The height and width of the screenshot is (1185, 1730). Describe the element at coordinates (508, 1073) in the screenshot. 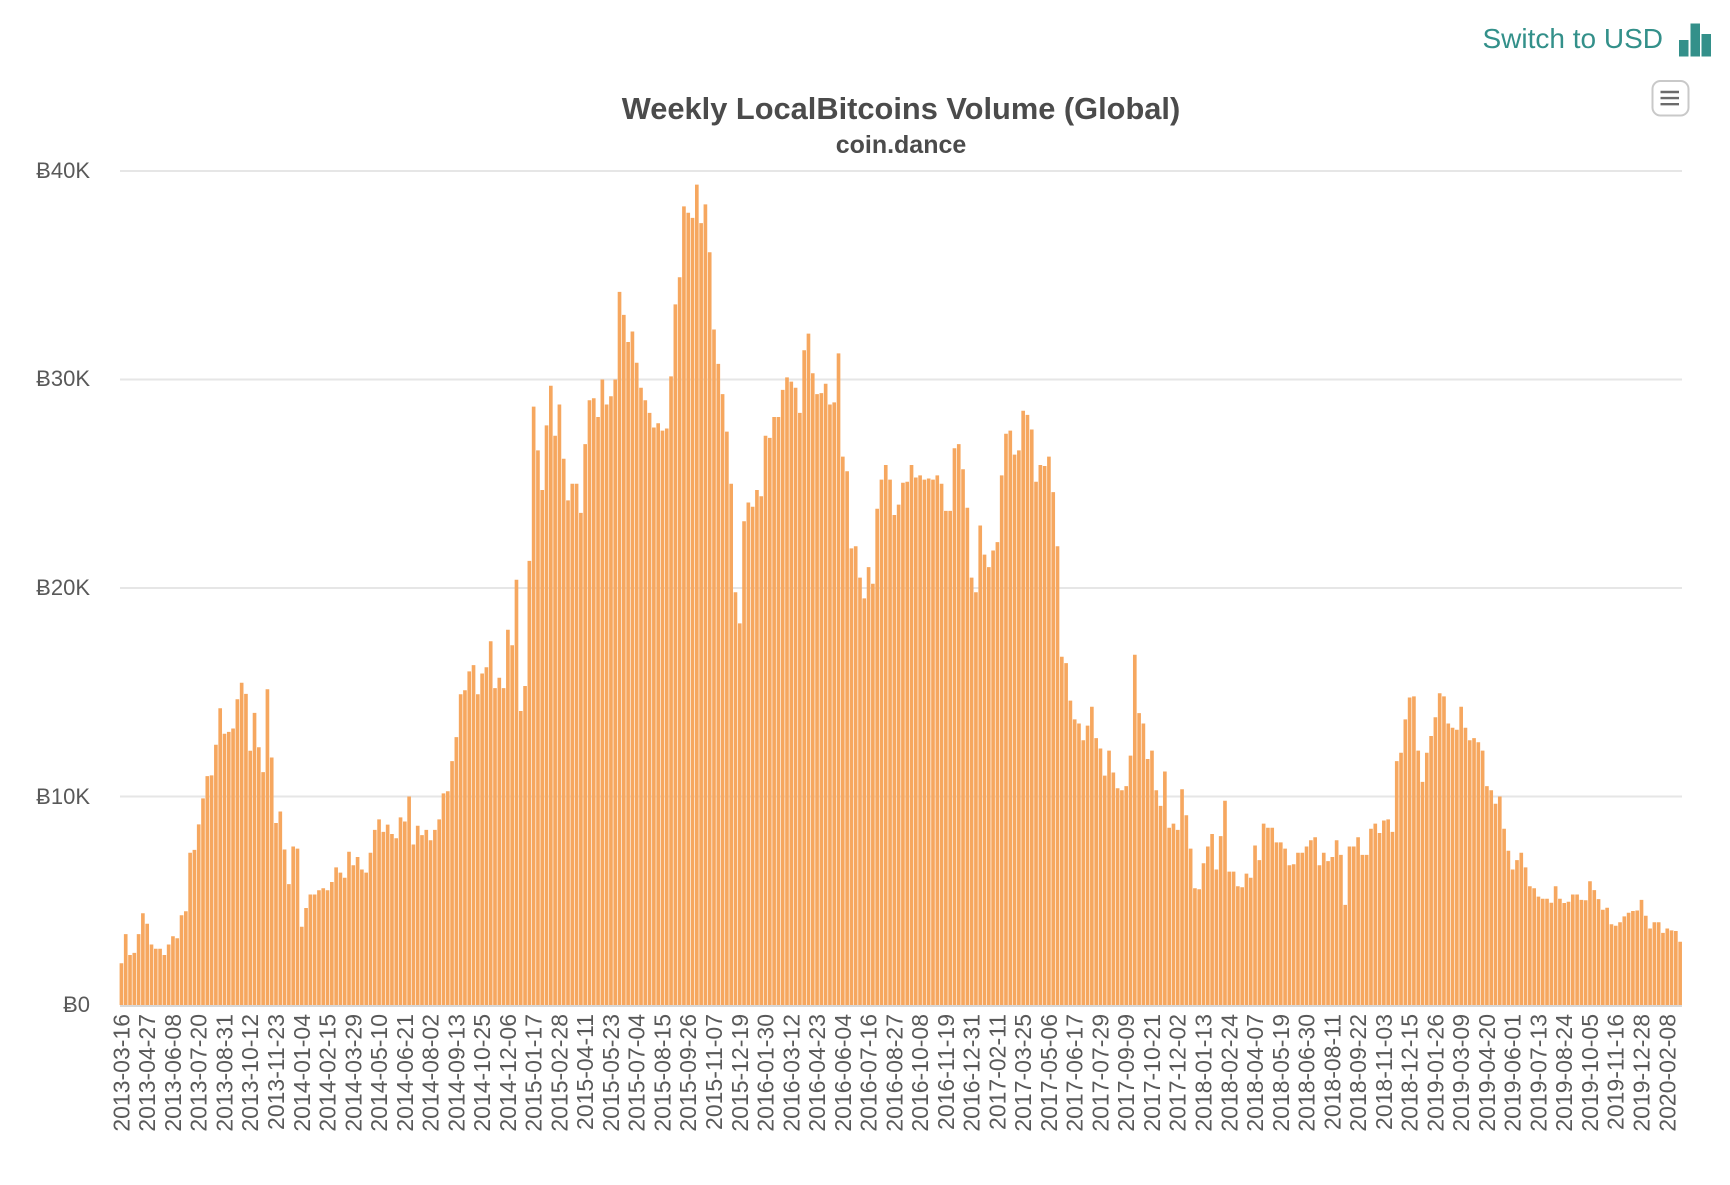

I see `svg-text: 2014-12-06` at that location.